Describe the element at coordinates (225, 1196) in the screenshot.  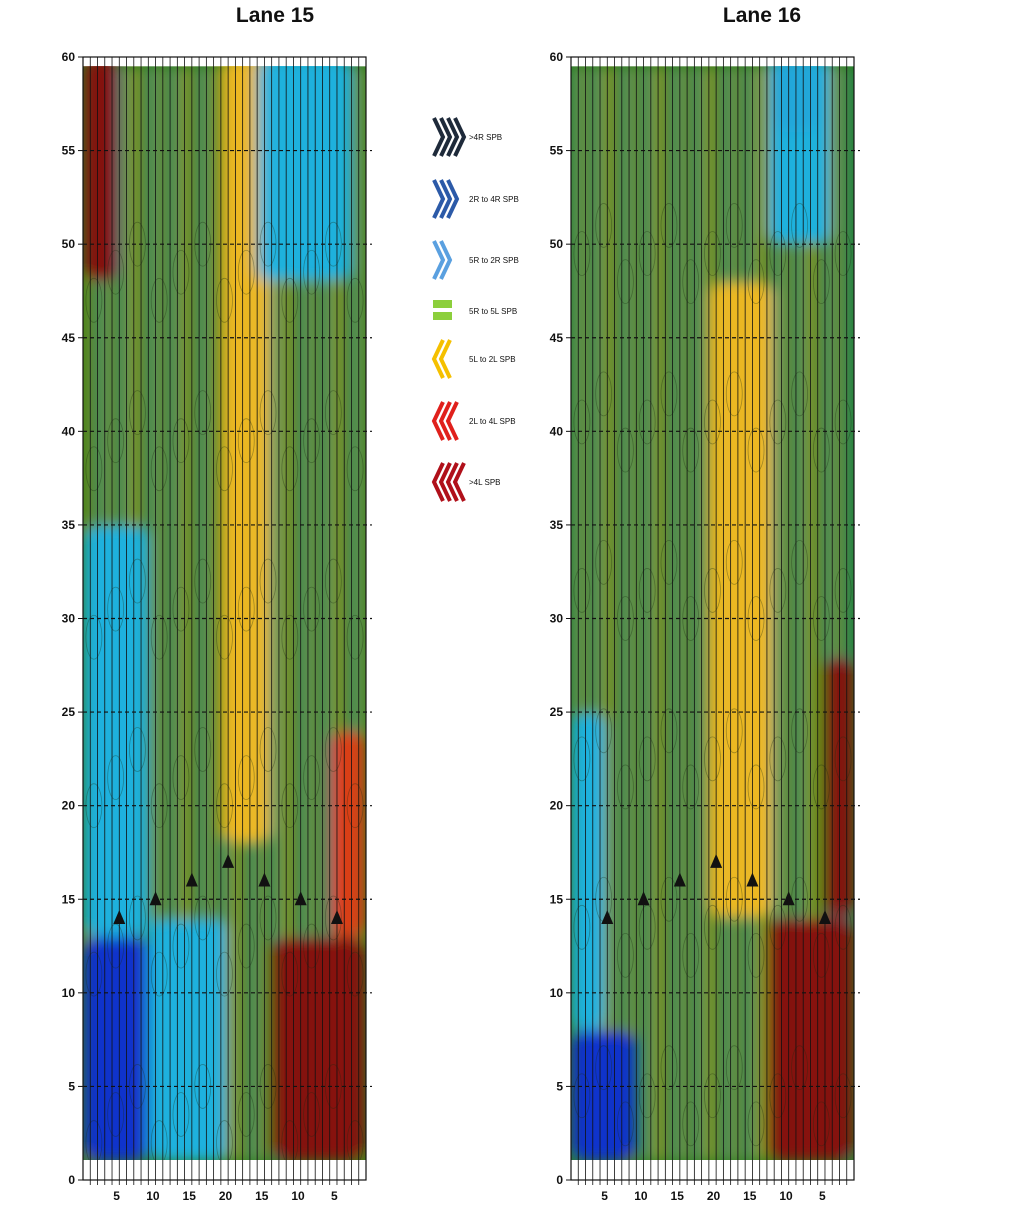
I see `lane-15-x-axis: 5 10 15 20 15 10 5` at that location.